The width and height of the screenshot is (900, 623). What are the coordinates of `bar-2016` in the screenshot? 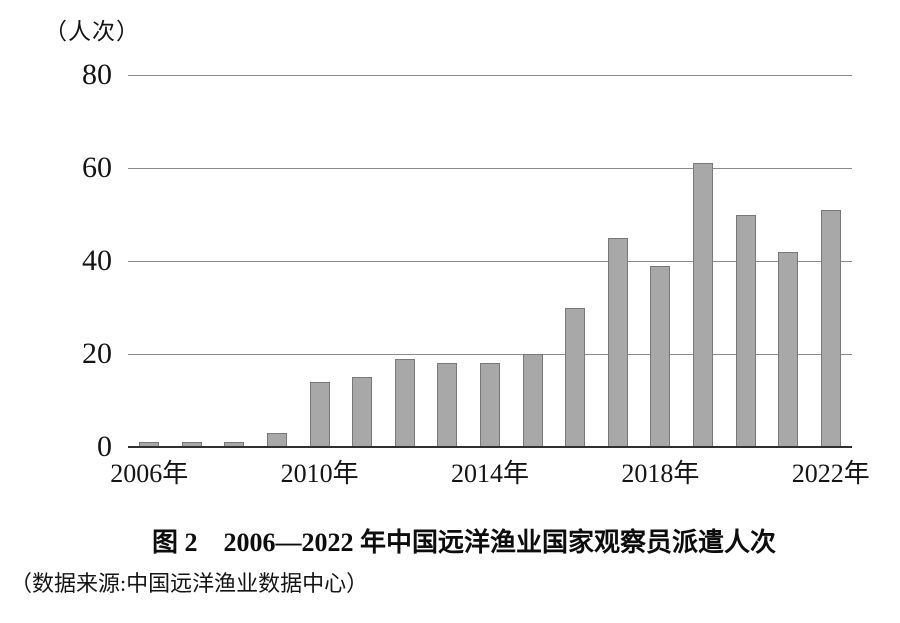 It's located at (575, 377).